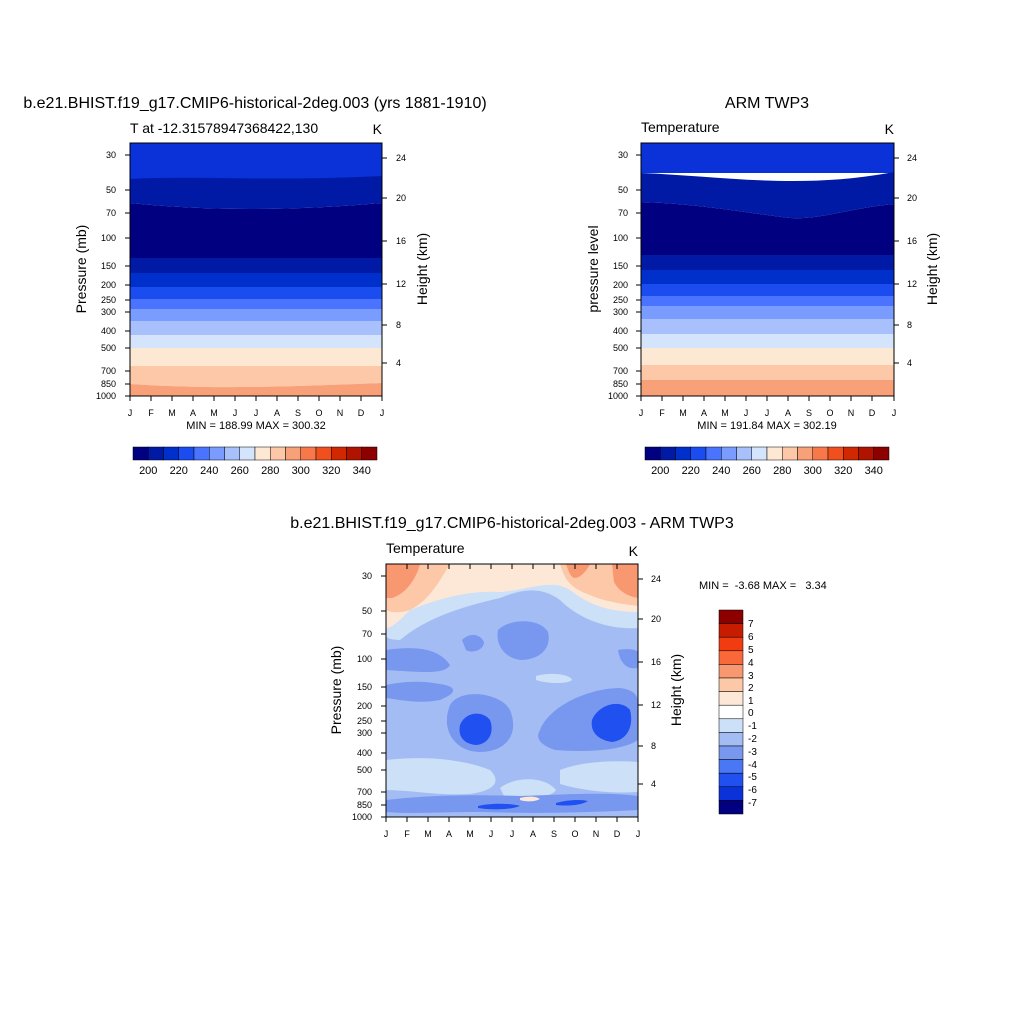 The height and width of the screenshot is (1024, 1024). What do you see at coordinates (751, 688) in the screenshot?
I see `colorbar-label: 2` at bounding box center [751, 688].